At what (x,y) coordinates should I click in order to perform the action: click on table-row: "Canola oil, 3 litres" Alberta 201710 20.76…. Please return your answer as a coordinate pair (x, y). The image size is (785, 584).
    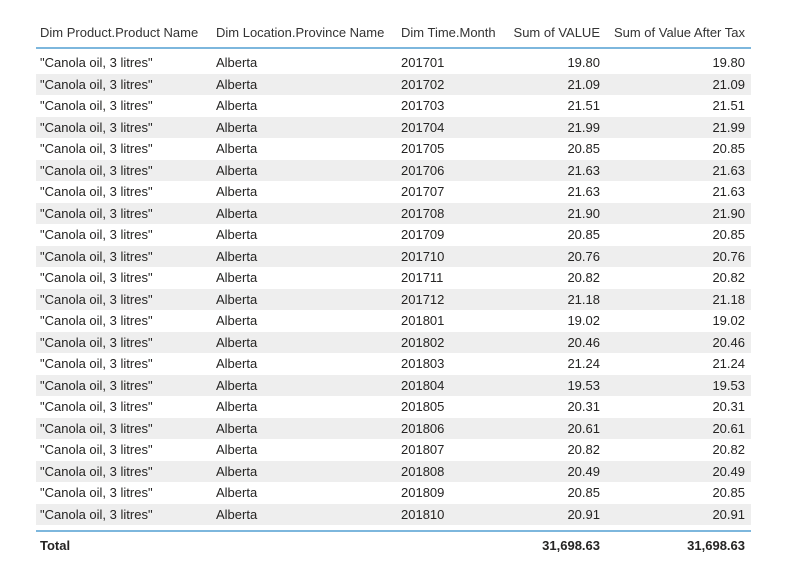
    Looking at the image, I should click on (393, 256).